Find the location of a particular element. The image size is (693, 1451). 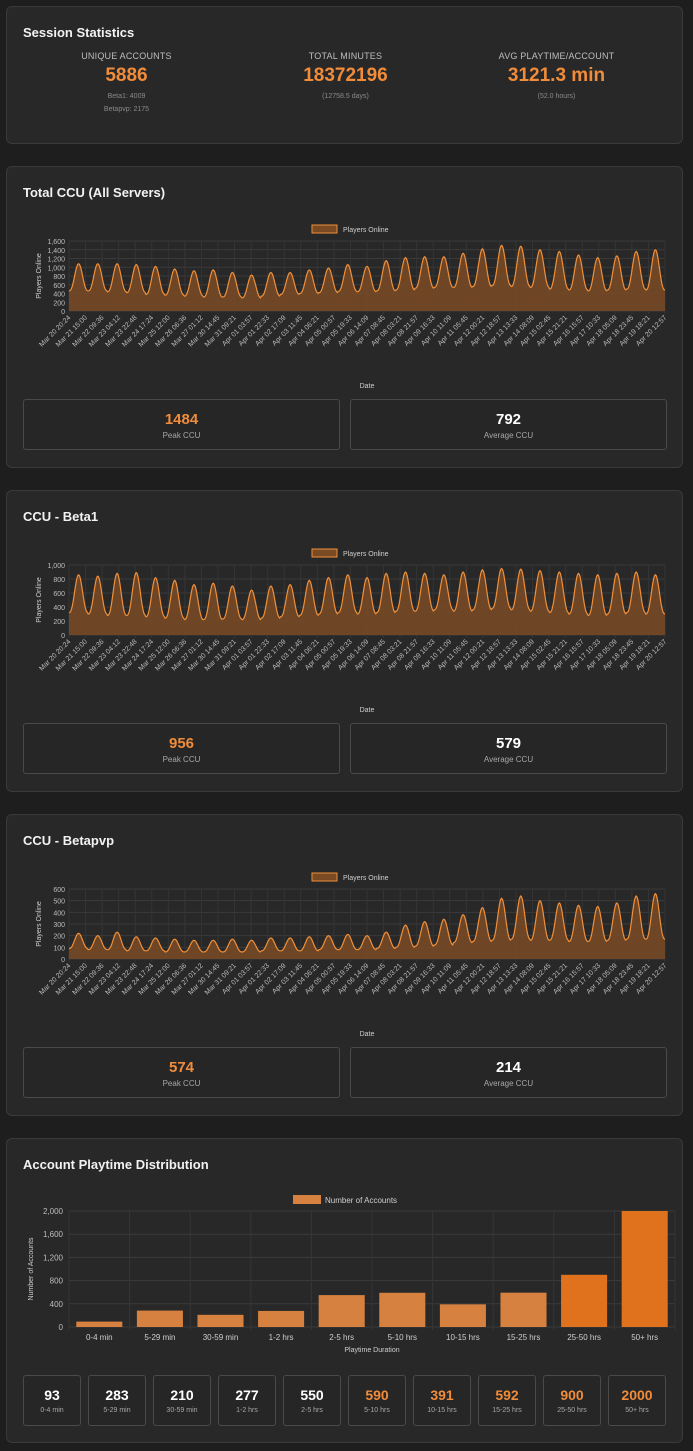

distribution-box: 592 15-25 hrs is located at coordinates (507, 1400).